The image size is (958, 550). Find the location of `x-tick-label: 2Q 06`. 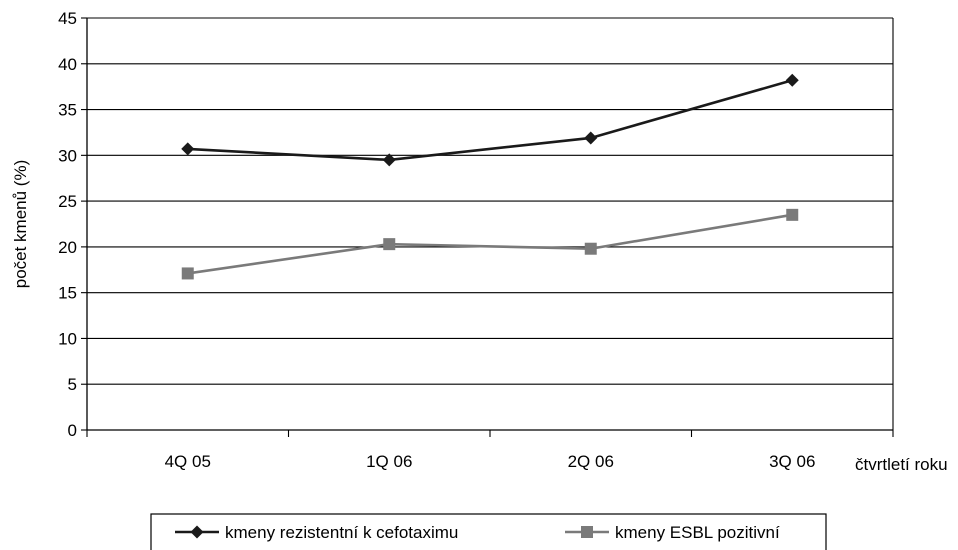

x-tick-label: 2Q 06 is located at coordinates (591, 461).